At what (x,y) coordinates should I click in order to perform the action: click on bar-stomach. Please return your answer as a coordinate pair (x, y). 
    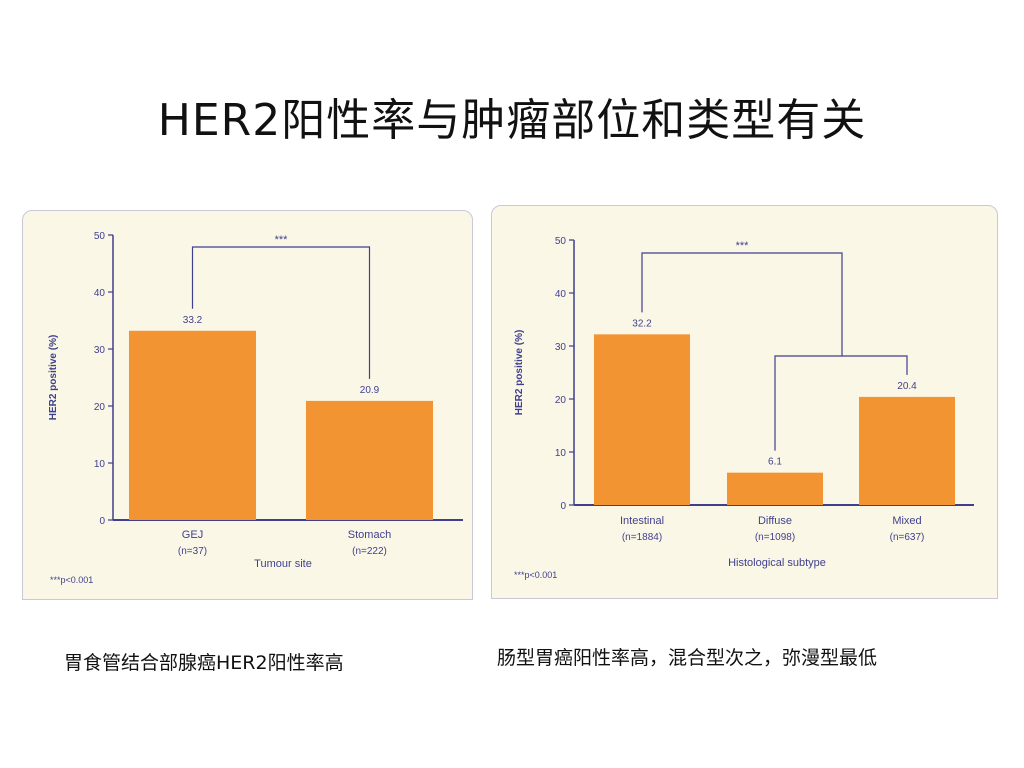
    Looking at the image, I should click on (369, 460).